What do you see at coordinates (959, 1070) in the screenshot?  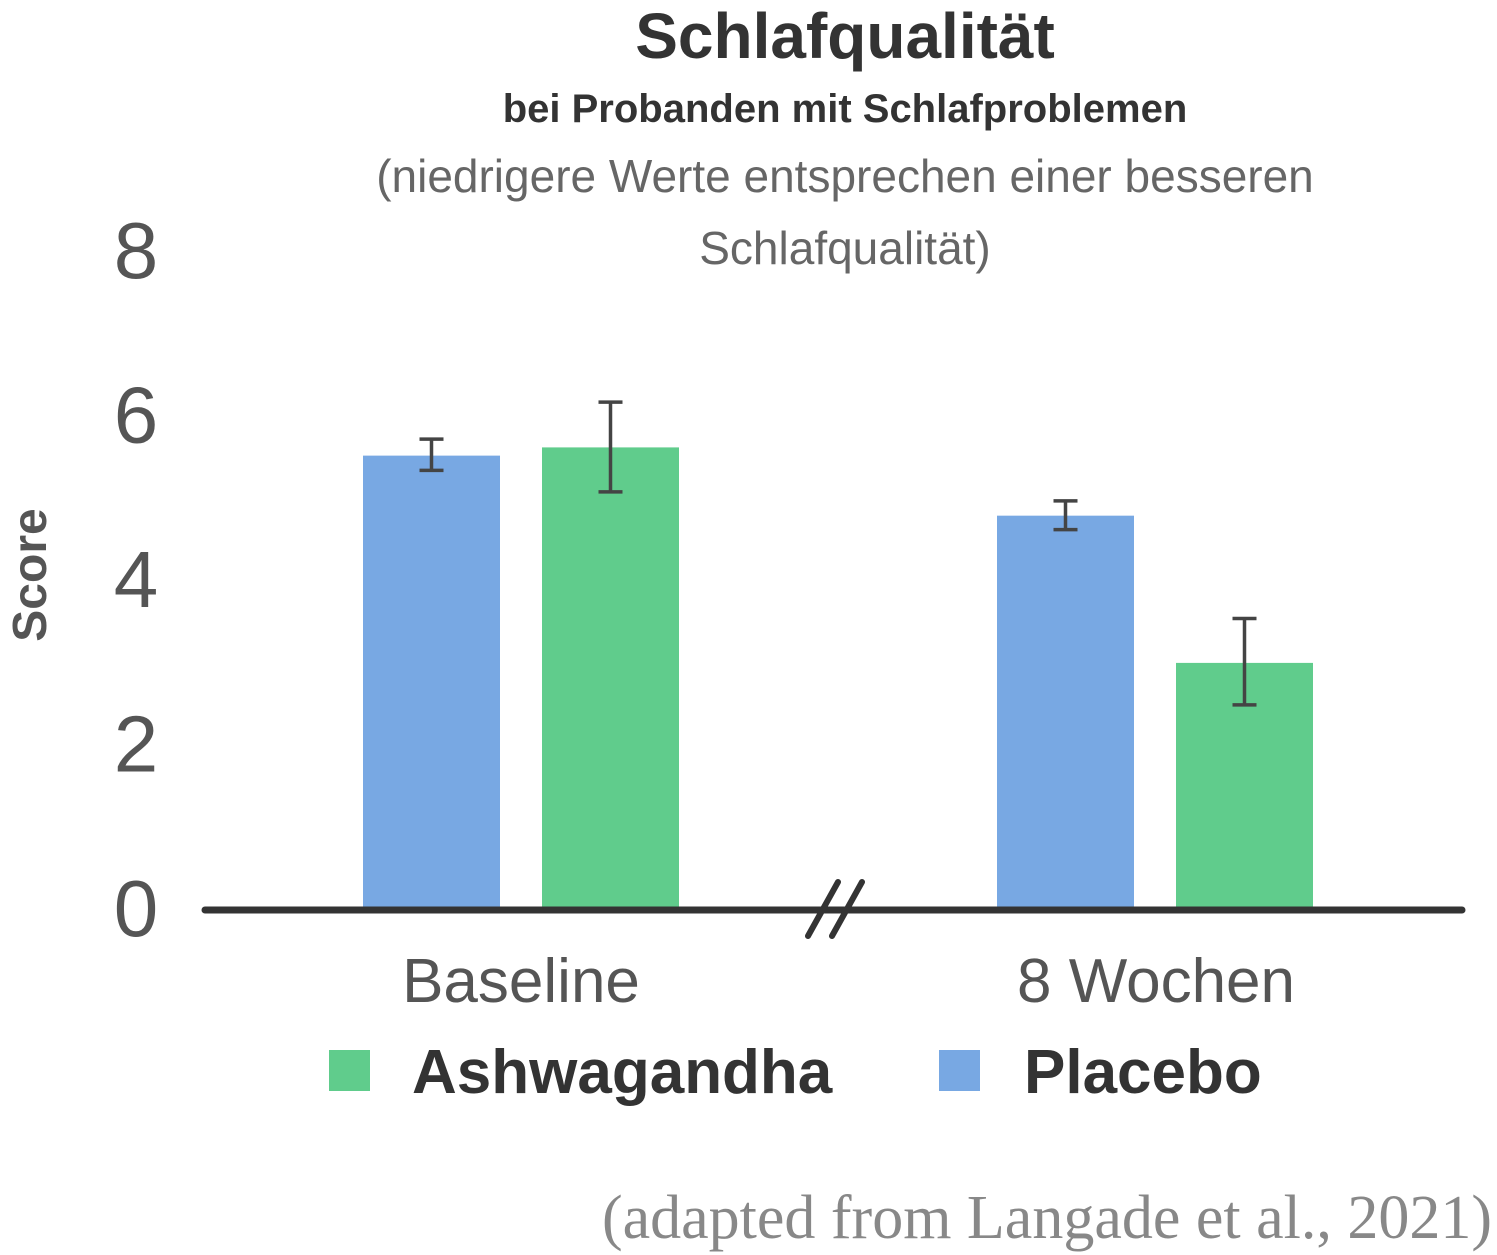 I see `legend-swatch-placebo` at bounding box center [959, 1070].